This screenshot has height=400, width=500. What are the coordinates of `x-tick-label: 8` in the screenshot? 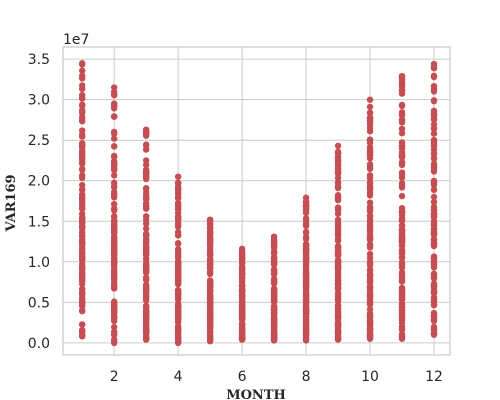 It's located at (306, 377).